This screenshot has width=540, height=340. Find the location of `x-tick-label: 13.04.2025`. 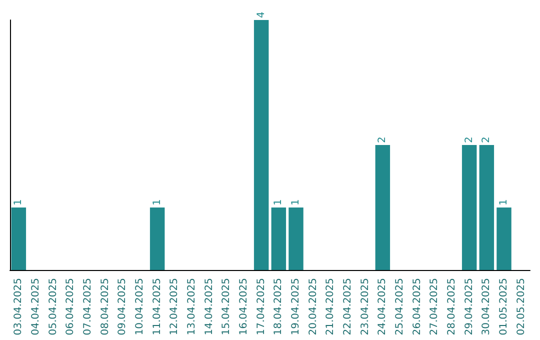

x-tick-label: 13.04.2025 is located at coordinates (192, 307).